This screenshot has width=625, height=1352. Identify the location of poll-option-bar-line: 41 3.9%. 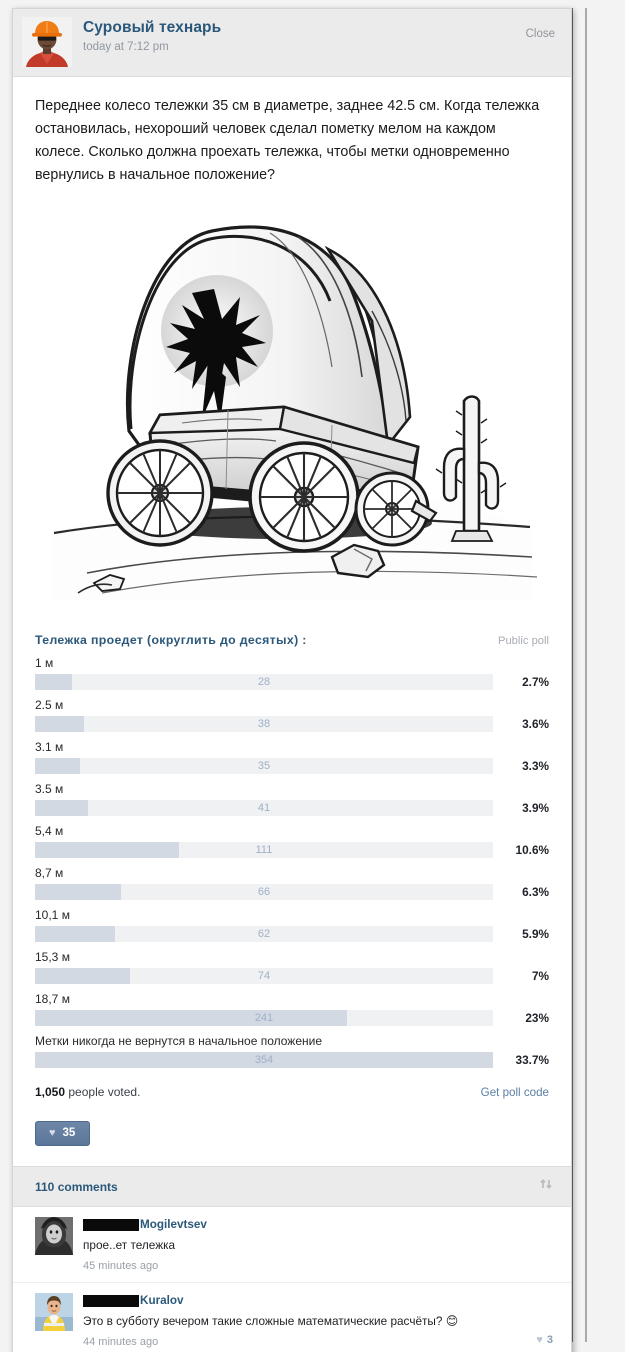
(292, 808).